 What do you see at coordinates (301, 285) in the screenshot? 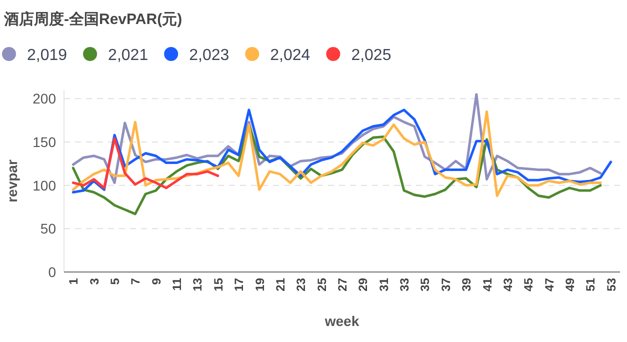
I see `x-tick-label: 23` at bounding box center [301, 285].